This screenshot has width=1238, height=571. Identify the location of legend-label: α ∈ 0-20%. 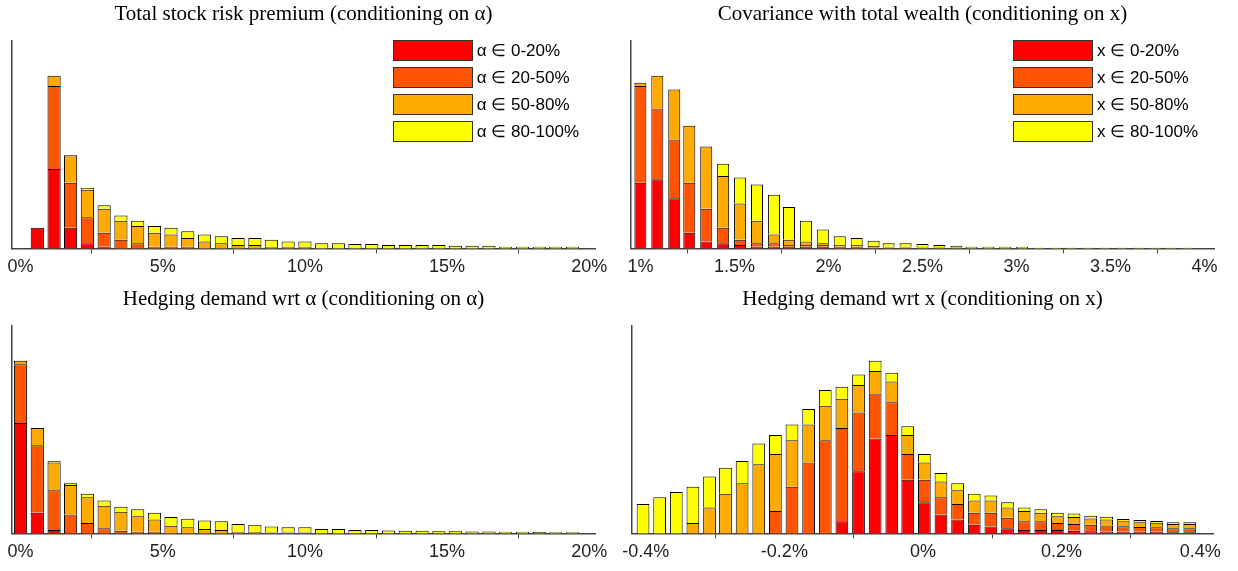
(518, 50).